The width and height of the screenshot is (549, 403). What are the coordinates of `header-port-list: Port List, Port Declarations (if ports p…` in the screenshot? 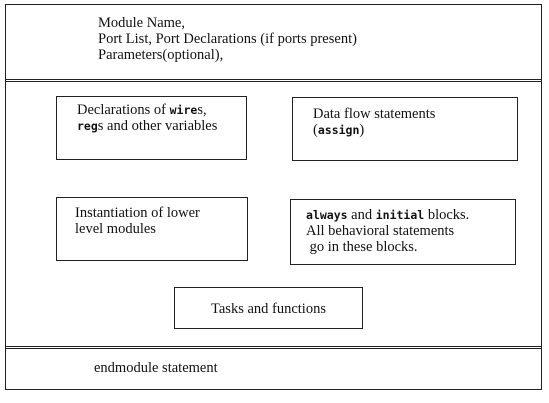 It's located at (227, 39).